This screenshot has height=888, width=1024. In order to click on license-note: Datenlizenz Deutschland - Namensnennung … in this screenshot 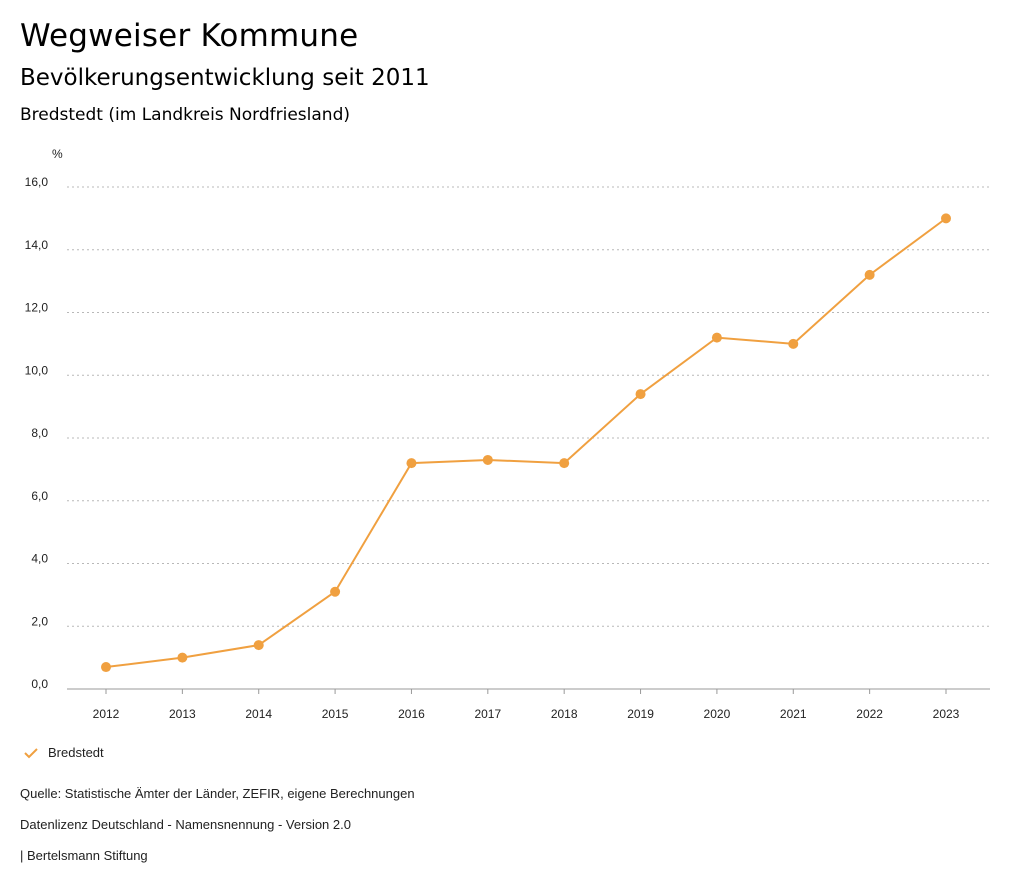, I will do `click(185, 824)`.